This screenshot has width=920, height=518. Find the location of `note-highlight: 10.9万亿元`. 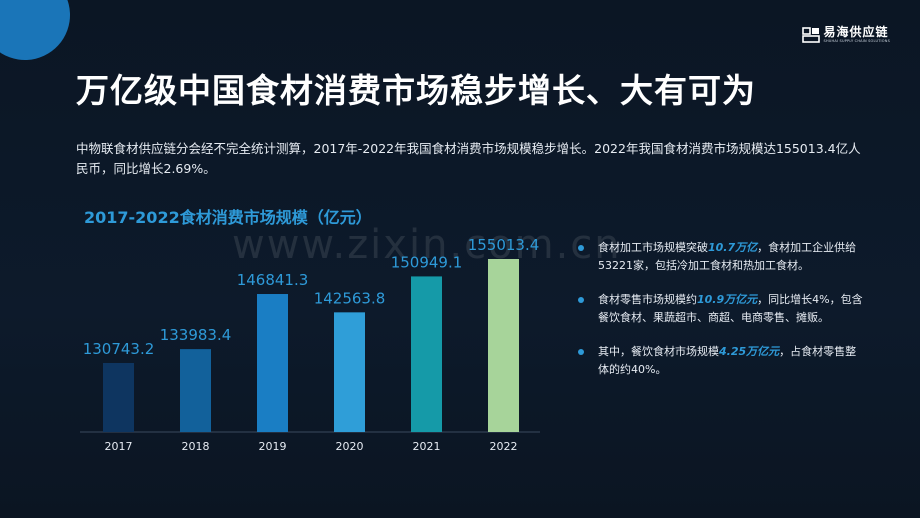

note-highlight: 10.9万亿元 is located at coordinates (727, 299).